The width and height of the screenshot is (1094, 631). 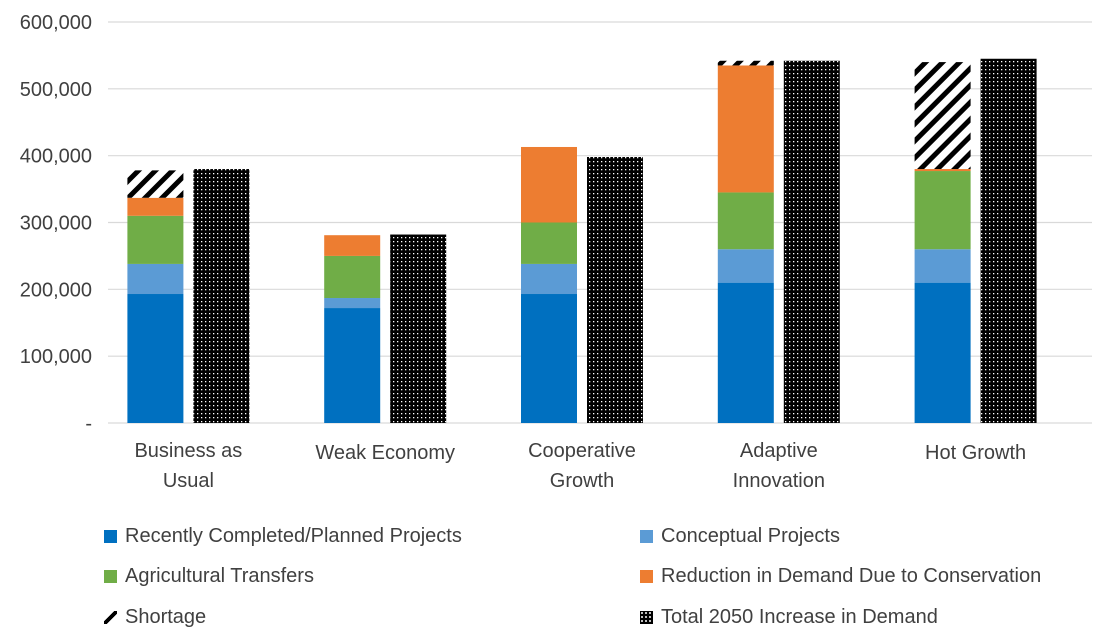 What do you see at coordinates (975, 453) in the screenshot?
I see `x-category-label: Hot Growth` at bounding box center [975, 453].